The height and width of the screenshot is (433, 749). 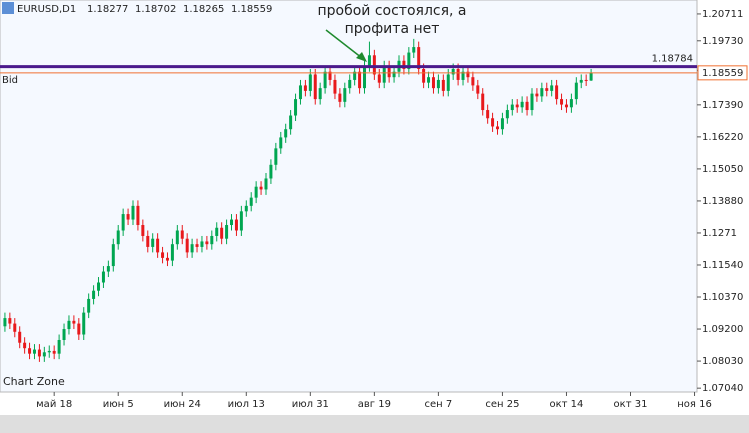 What do you see at coordinates (694, 404) in the screenshot?
I see `x-tick-label: ноя 16` at bounding box center [694, 404].